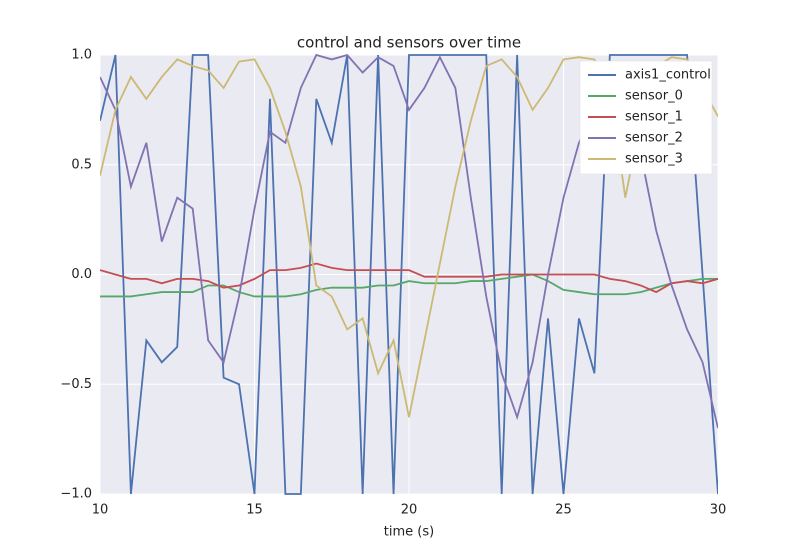 Image resolution: width=800 pixels, height=550 pixels. What do you see at coordinates (81, 274) in the screenshot?
I see `y-tick-label: 0.0` at bounding box center [81, 274].